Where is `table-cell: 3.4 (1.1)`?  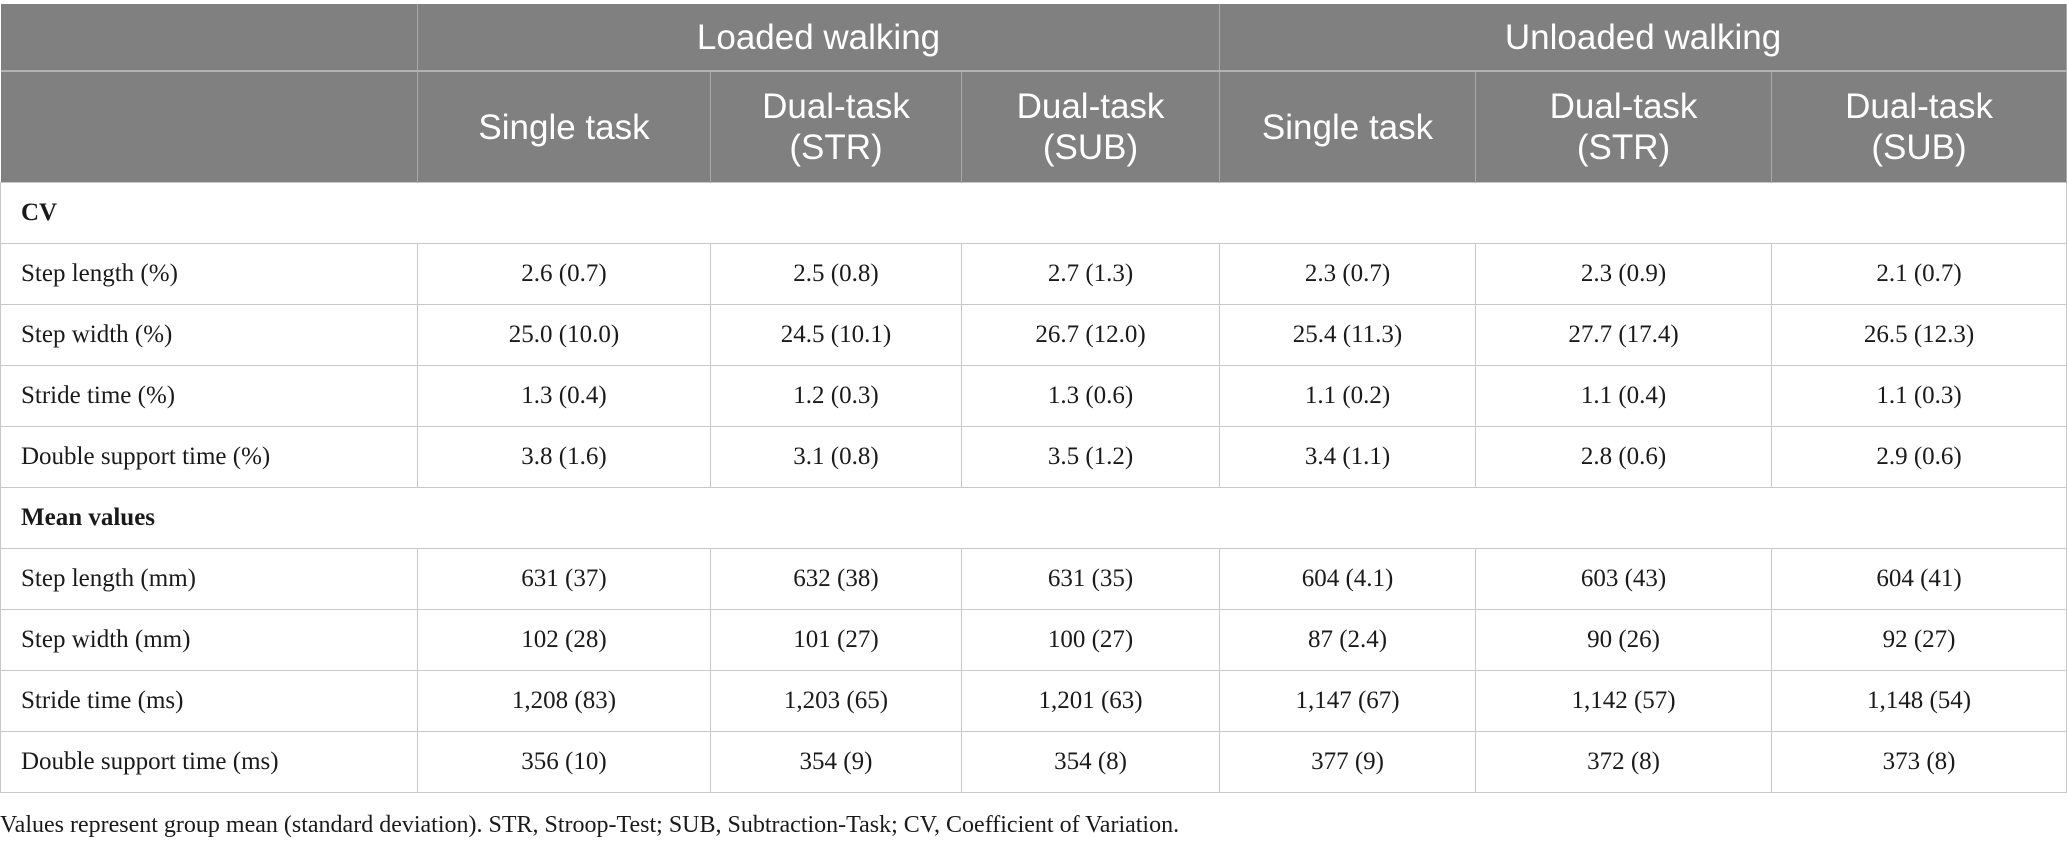 table-cell: 3.4 (1.1) is located at coordinates (1348, 457).